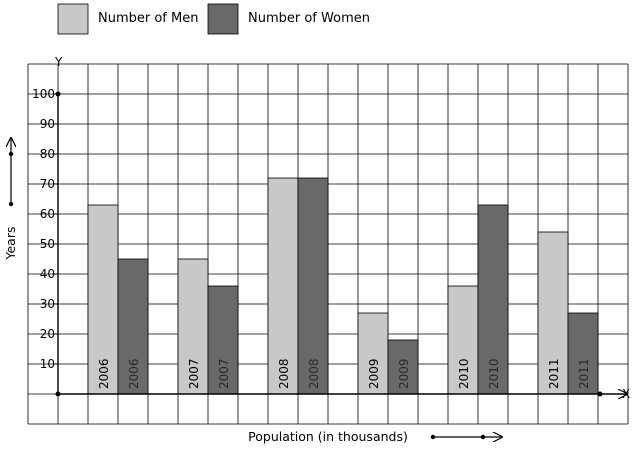  I want to click on bar-women-2007, so click(223, 340).